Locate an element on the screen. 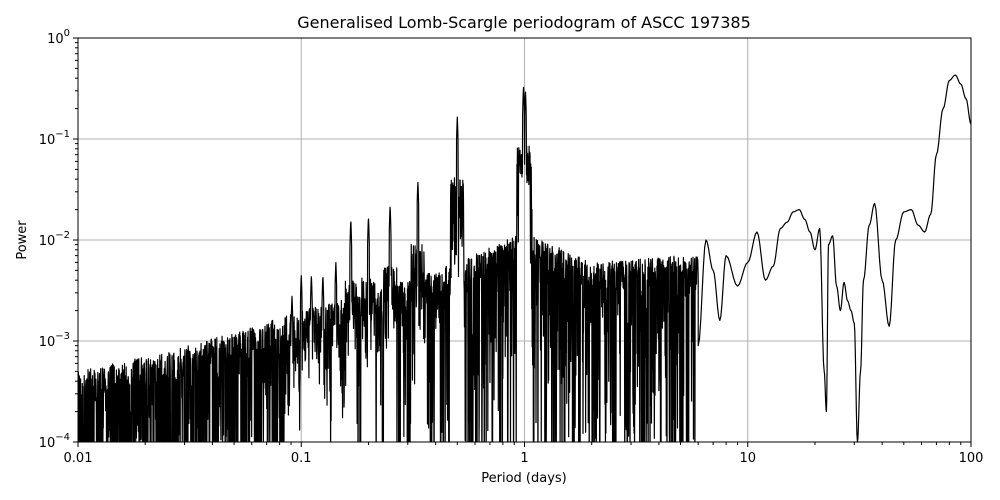 The image size is (1000, 500). x-tick-label: 100 is located at coordinates (971, 458).